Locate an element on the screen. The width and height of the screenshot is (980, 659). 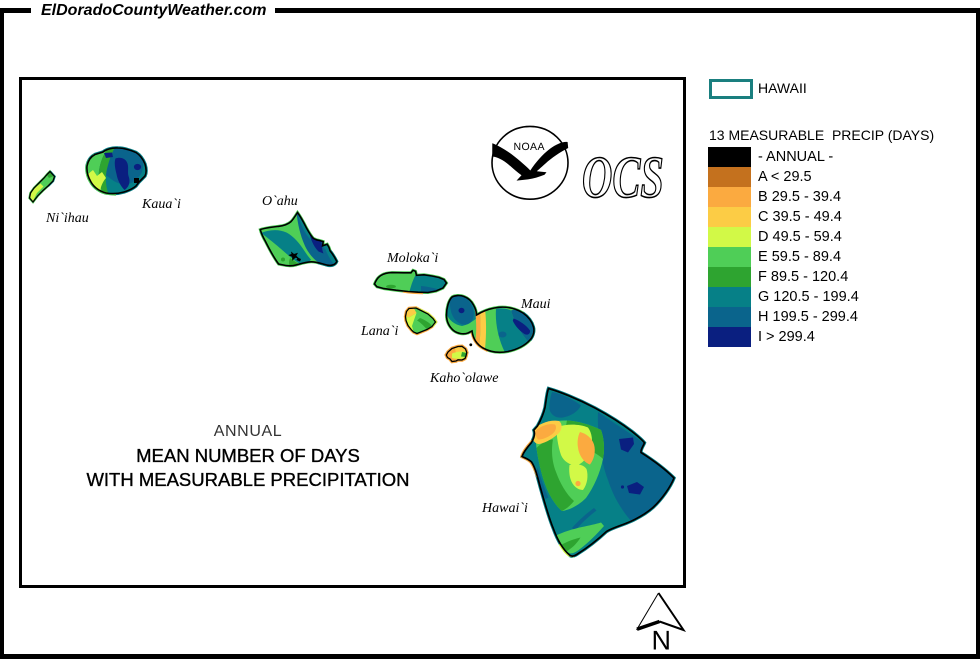
svg-text: OCS is located at coordinates (623, 178).